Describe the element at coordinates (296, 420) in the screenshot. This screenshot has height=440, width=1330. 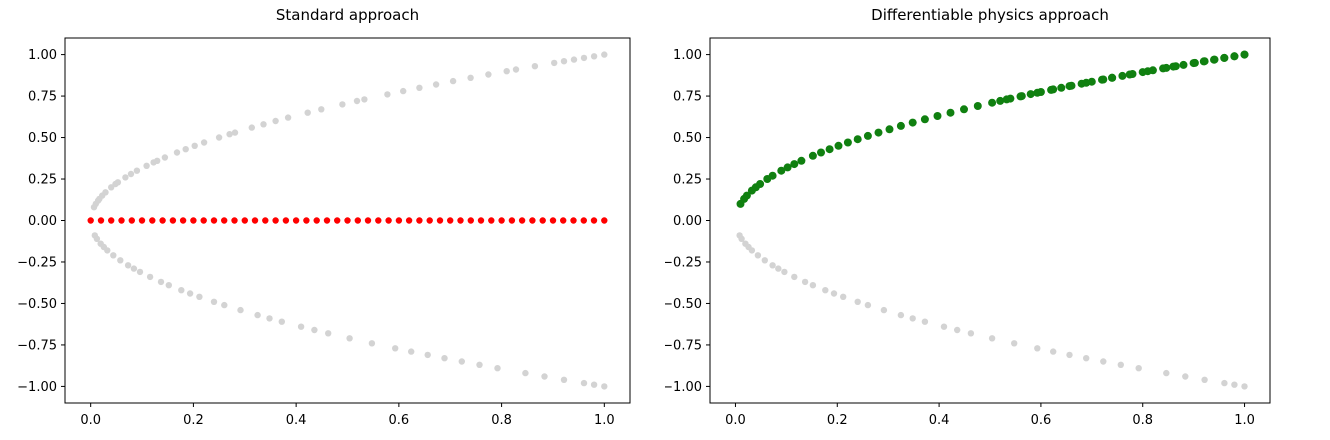
I see `x-tick-label: 0.4` at that location.